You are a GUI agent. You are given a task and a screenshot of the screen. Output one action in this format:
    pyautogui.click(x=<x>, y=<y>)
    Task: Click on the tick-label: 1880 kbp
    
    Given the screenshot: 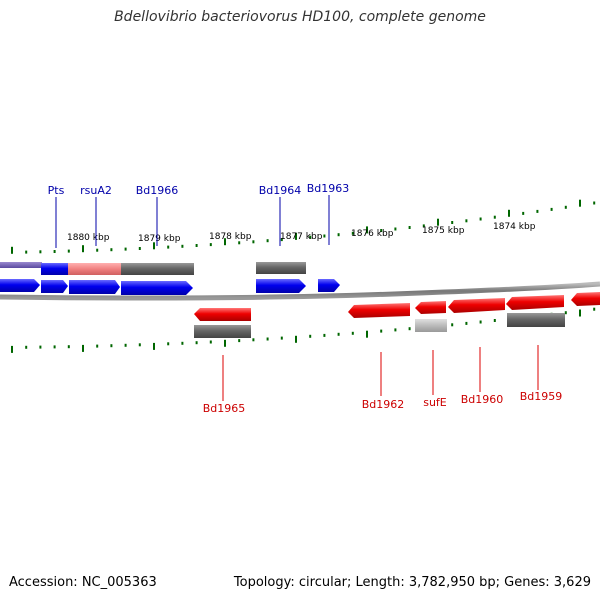 What is the action you would take?
    pyautogui.click(x=88, y=238)
    